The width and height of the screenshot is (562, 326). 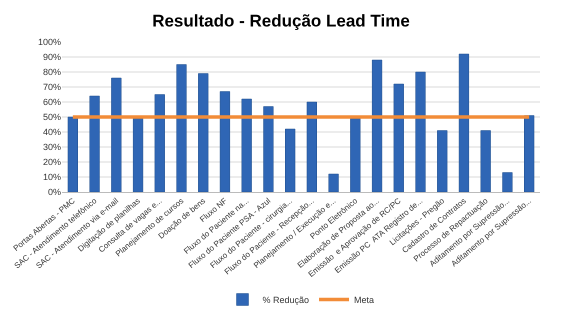 What do you see at coordinates (51, 162) in the screenshot?
I see `y-tick-label: 20%` at bounding box center [51, 162].